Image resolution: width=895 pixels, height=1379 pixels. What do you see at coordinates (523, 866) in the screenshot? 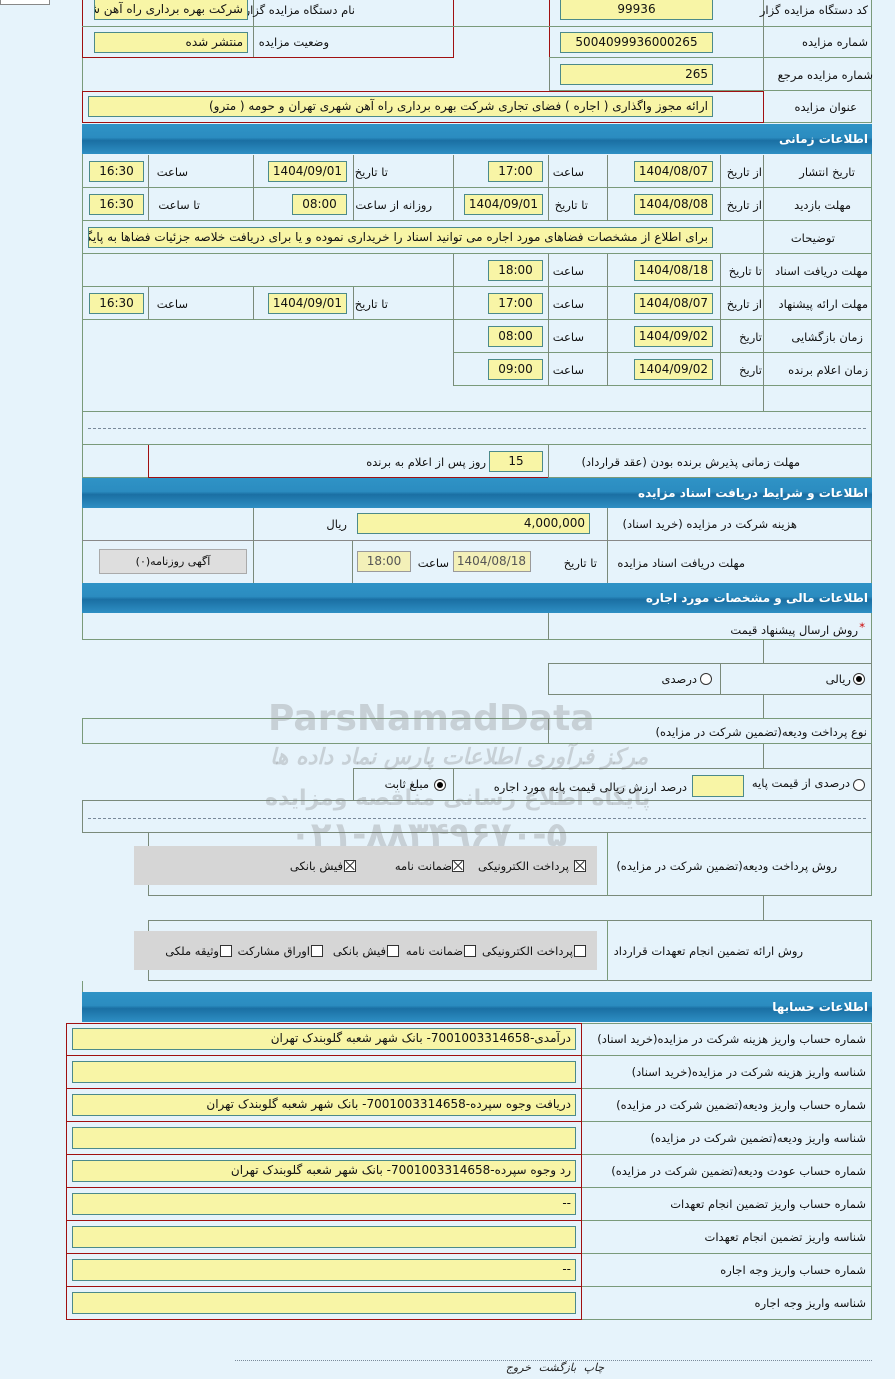
I see `deposit-method-electronic-label: پرداخت الکترونیکی` at bounding box center [523, 866].